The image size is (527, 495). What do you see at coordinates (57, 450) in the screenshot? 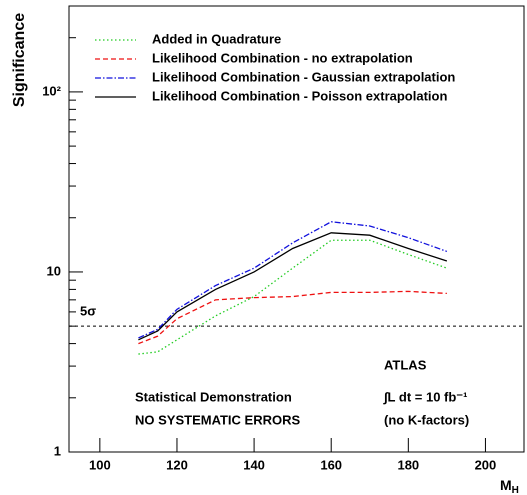
I see `y-tick-label: 1` at bounding box center [57, 450].